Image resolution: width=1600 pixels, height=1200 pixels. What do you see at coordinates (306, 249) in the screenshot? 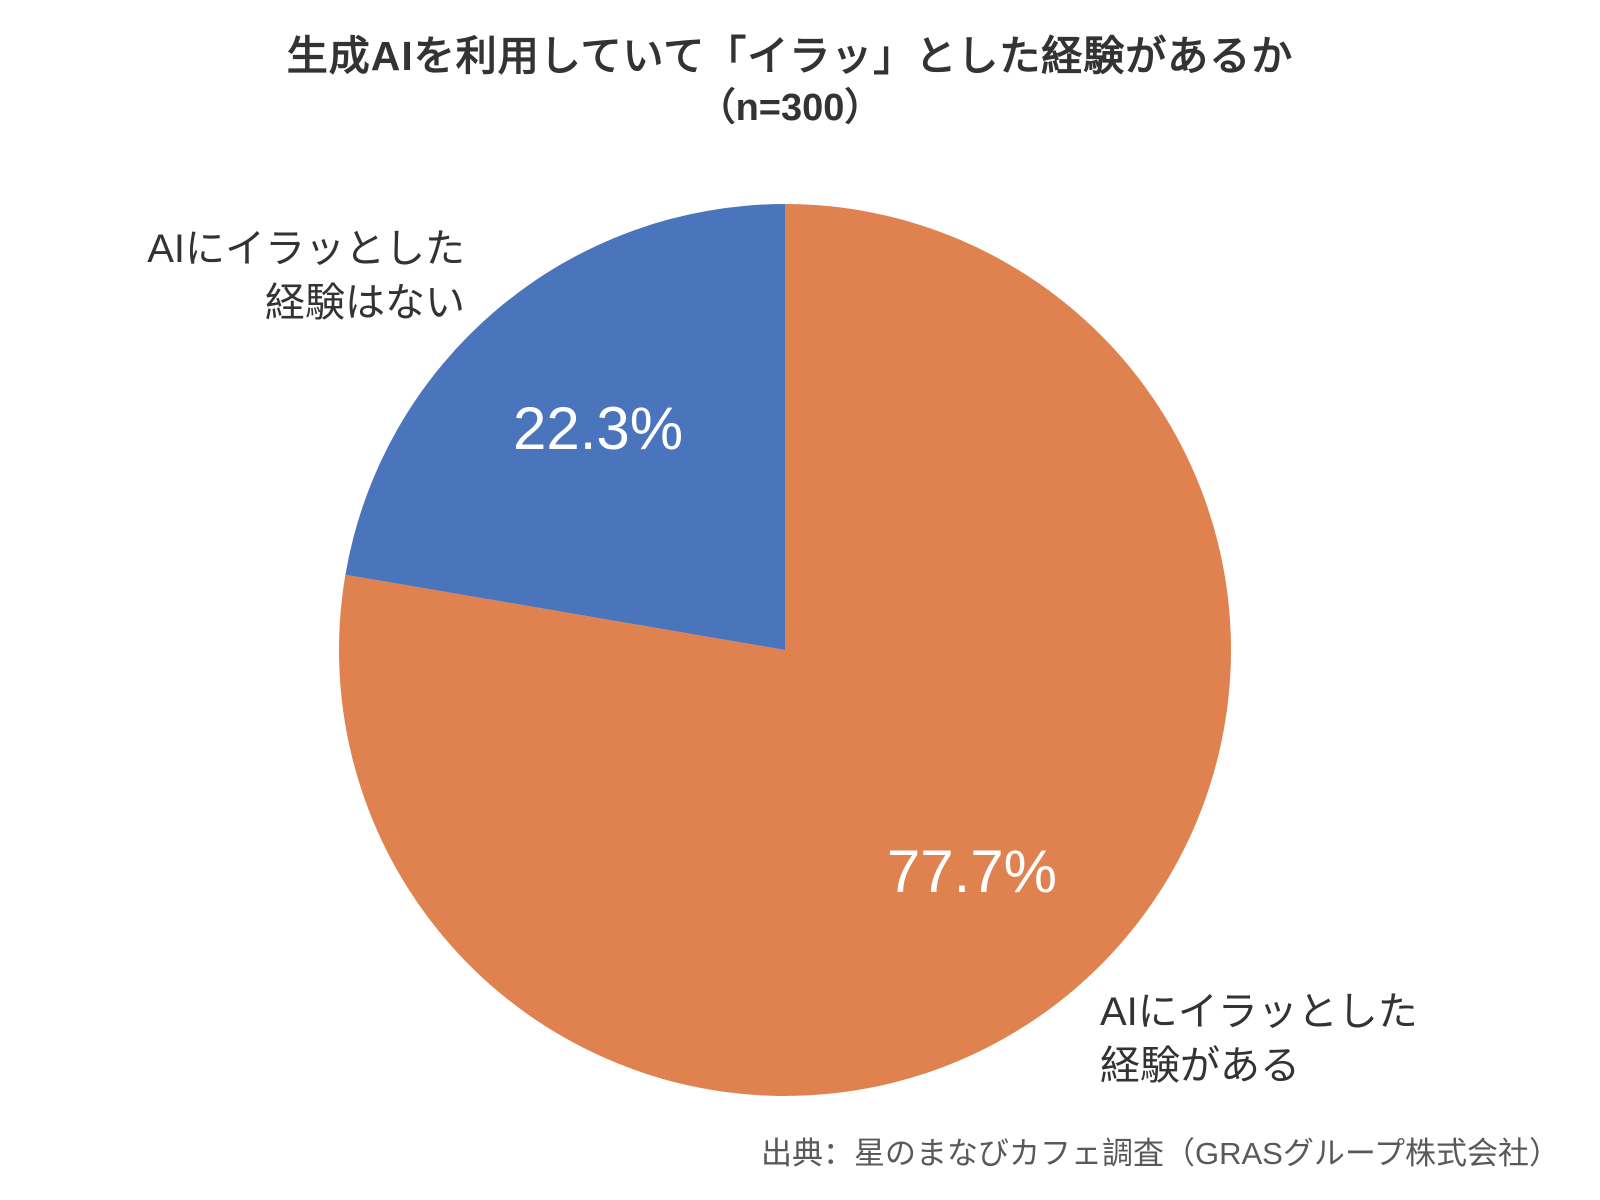
I see `label-no-experience-line1: AIにイラッとした` at bounding box center [306, 249].